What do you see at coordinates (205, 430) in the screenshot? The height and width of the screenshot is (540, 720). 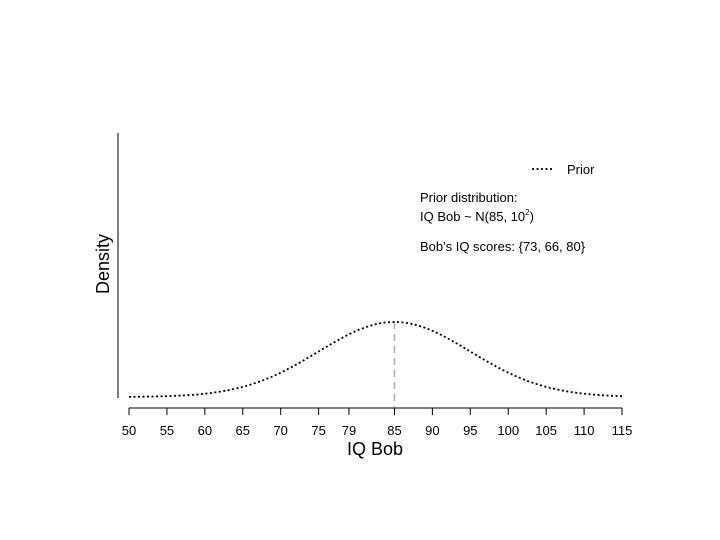 I see `x-tick-label: 60` at bounding box center [205, 430].